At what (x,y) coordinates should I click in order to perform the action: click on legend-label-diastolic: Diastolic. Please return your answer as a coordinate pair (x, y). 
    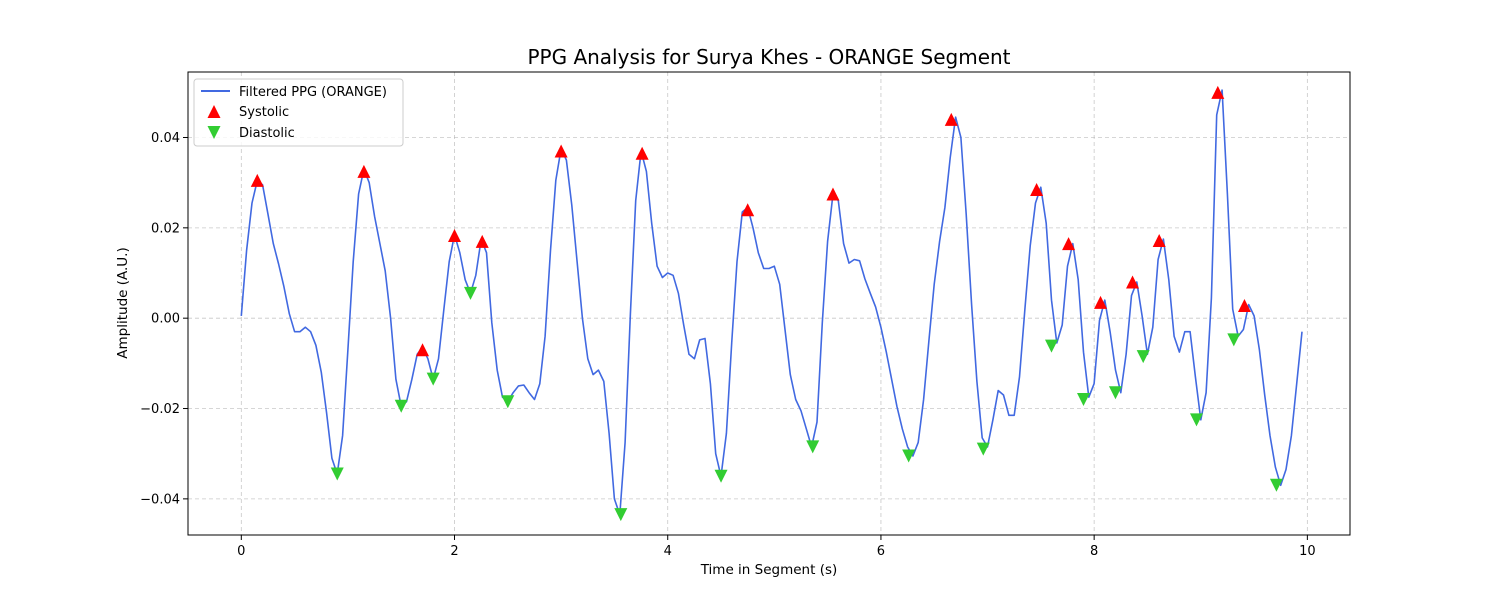
    Looking at the image, I should click on (267, 133).